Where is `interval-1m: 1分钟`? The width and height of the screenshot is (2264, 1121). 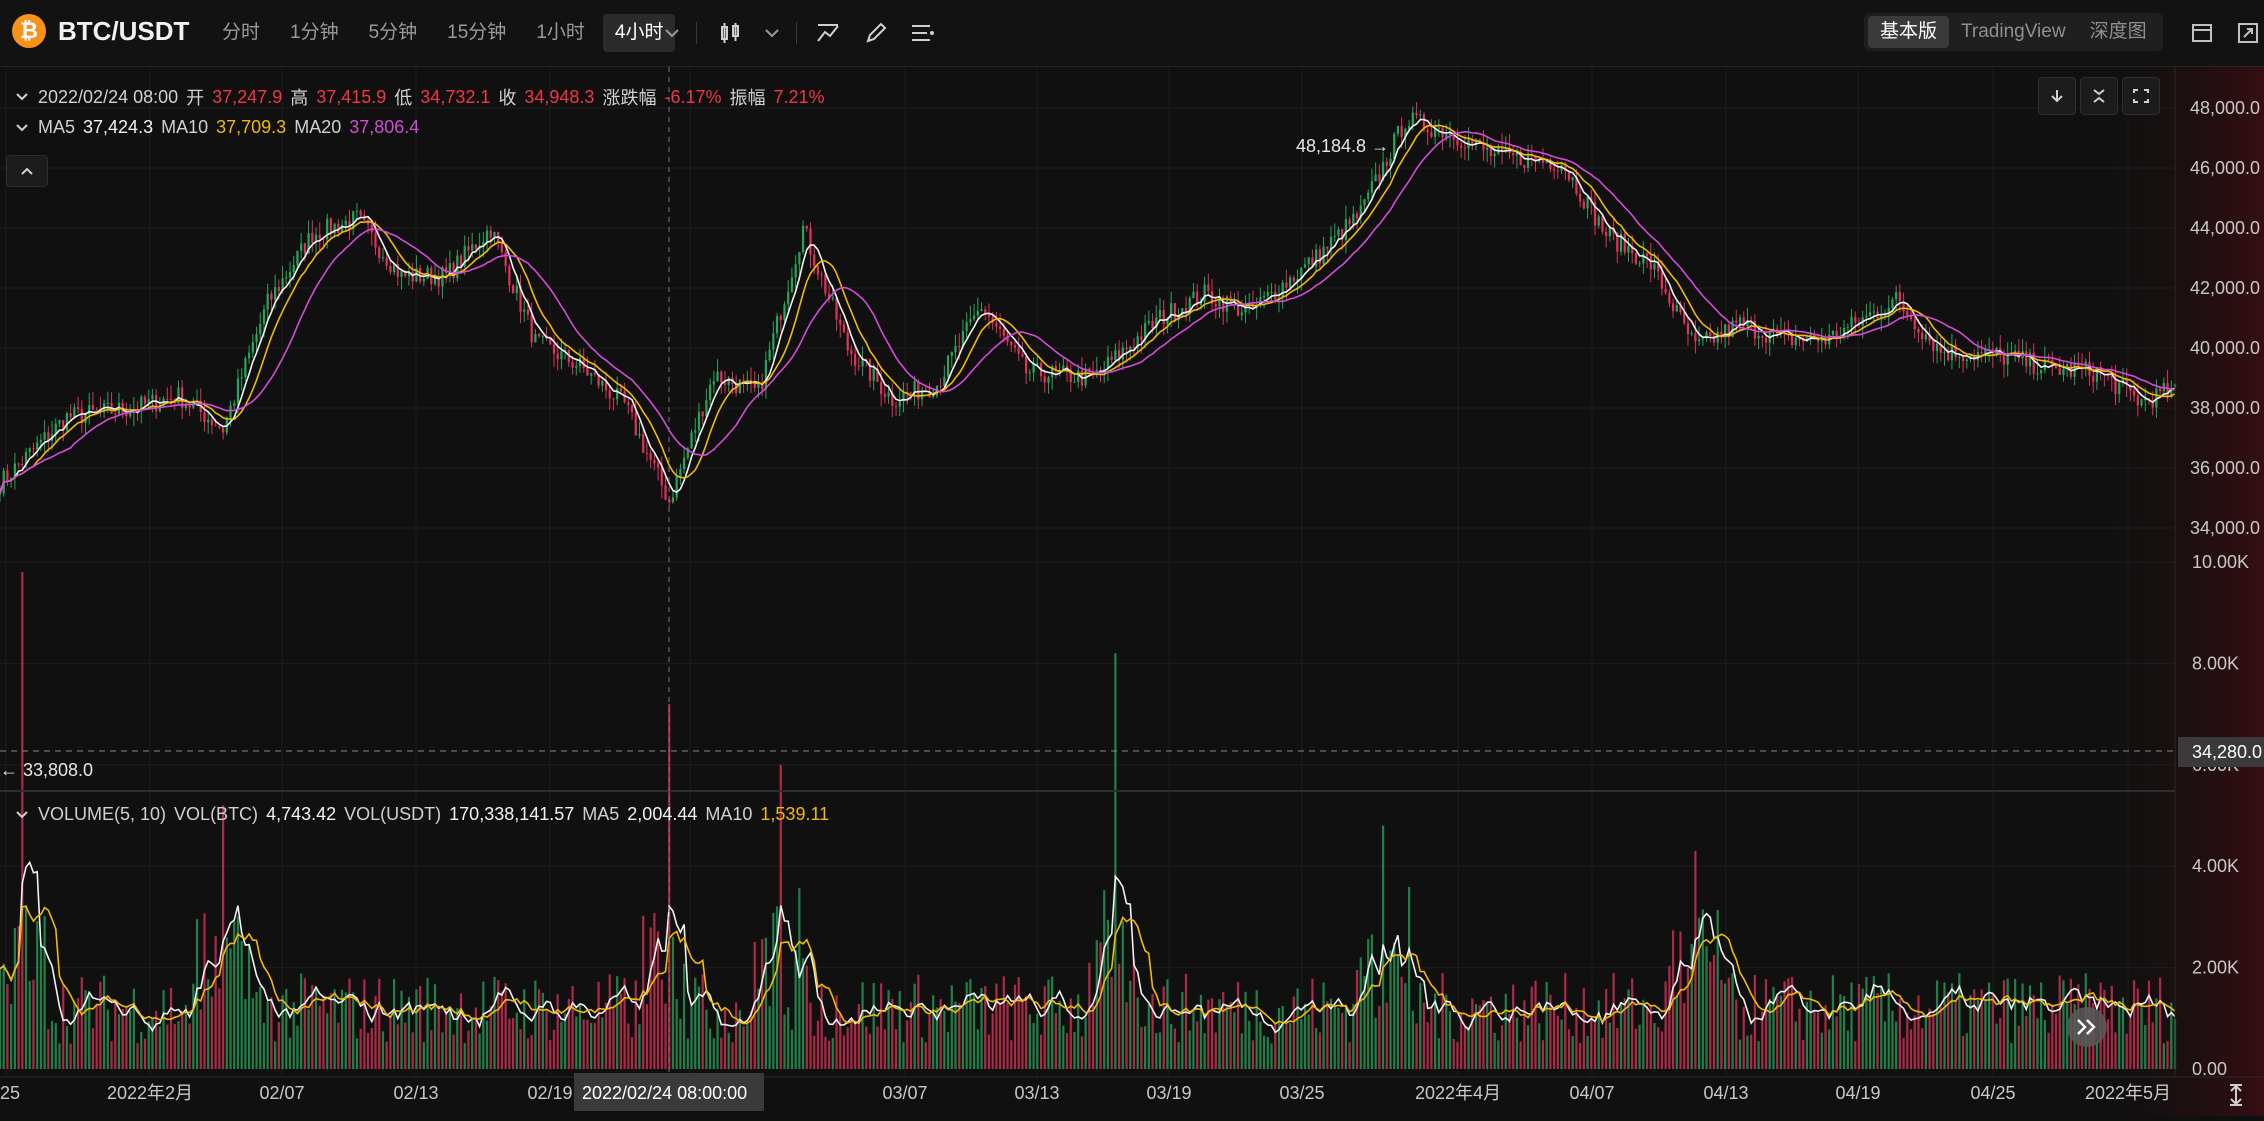 interval-1m: 1分钟 is located at coordinates (314, 32).